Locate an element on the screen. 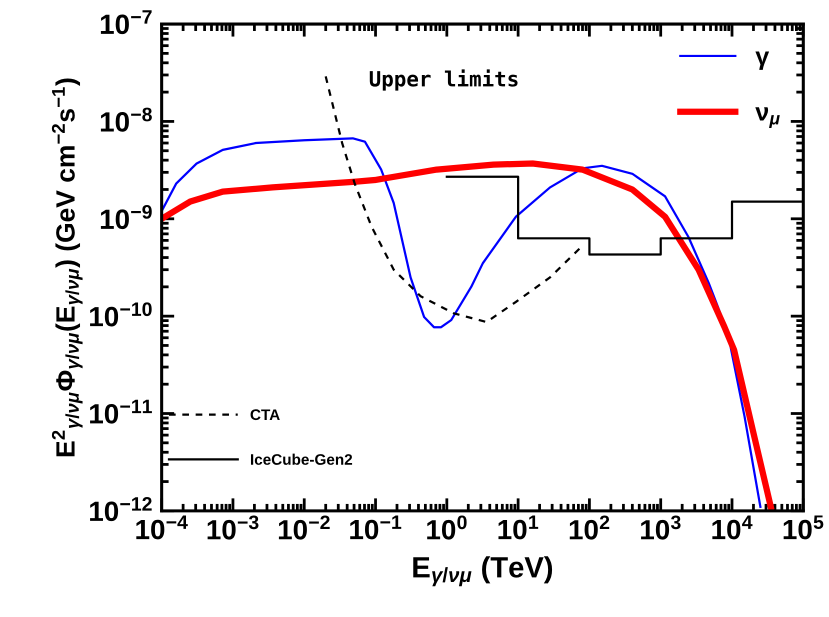  x-axis-title: E$_{γ/νμ}$ (TeV) is located at coordinates (482, 571).